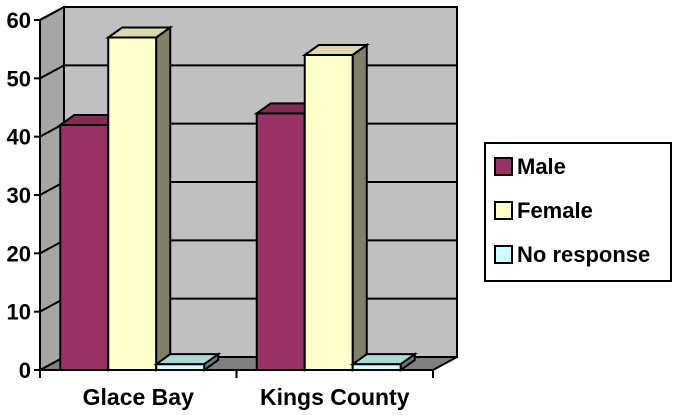  I want to click on legend-label: Male, so click(541, 166).